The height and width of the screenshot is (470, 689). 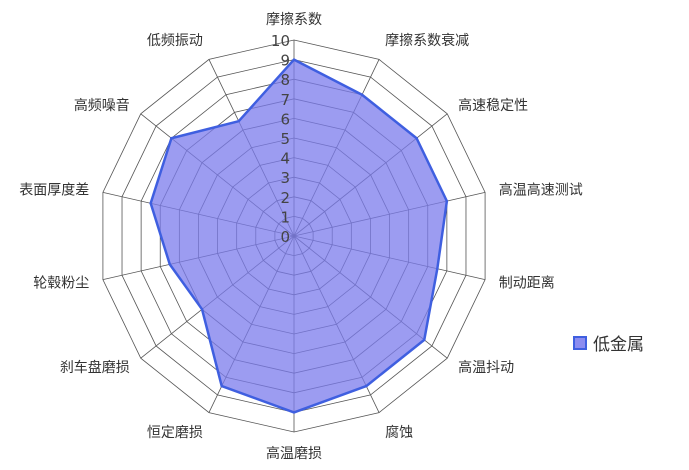 What do you see at coordinates (285, 100) in the screenshot?
I see `tick-label: 7` at bounding box center [285, 100].